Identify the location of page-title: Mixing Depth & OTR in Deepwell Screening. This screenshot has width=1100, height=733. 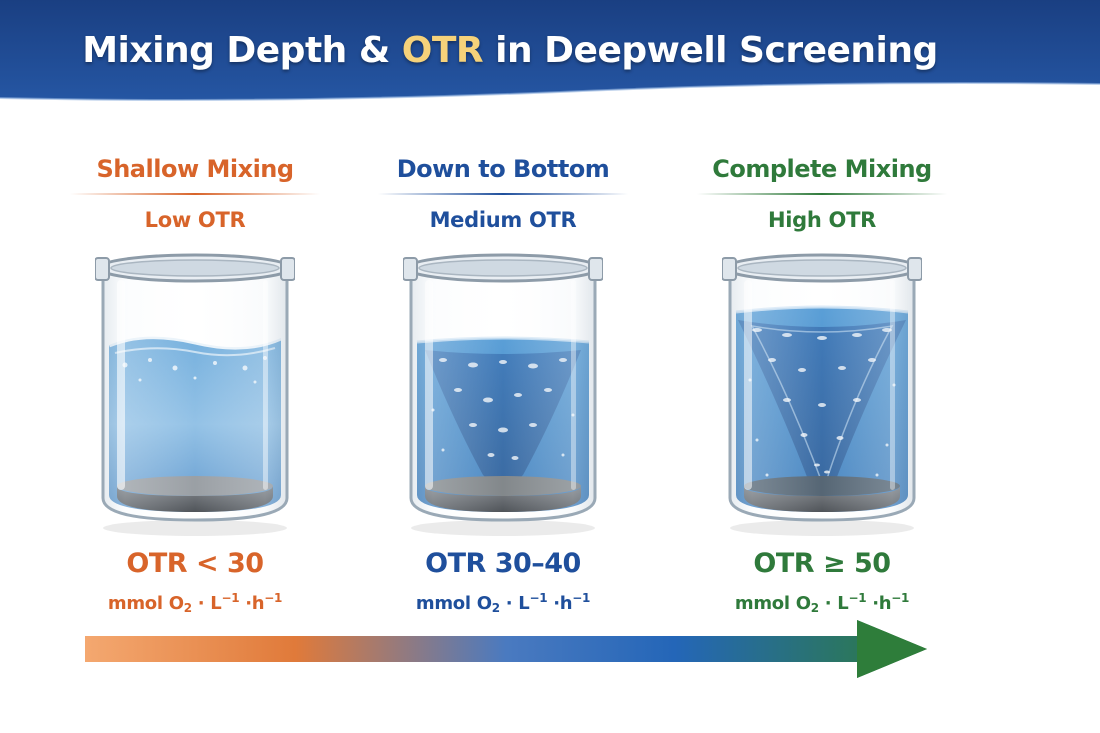
(510, 50).